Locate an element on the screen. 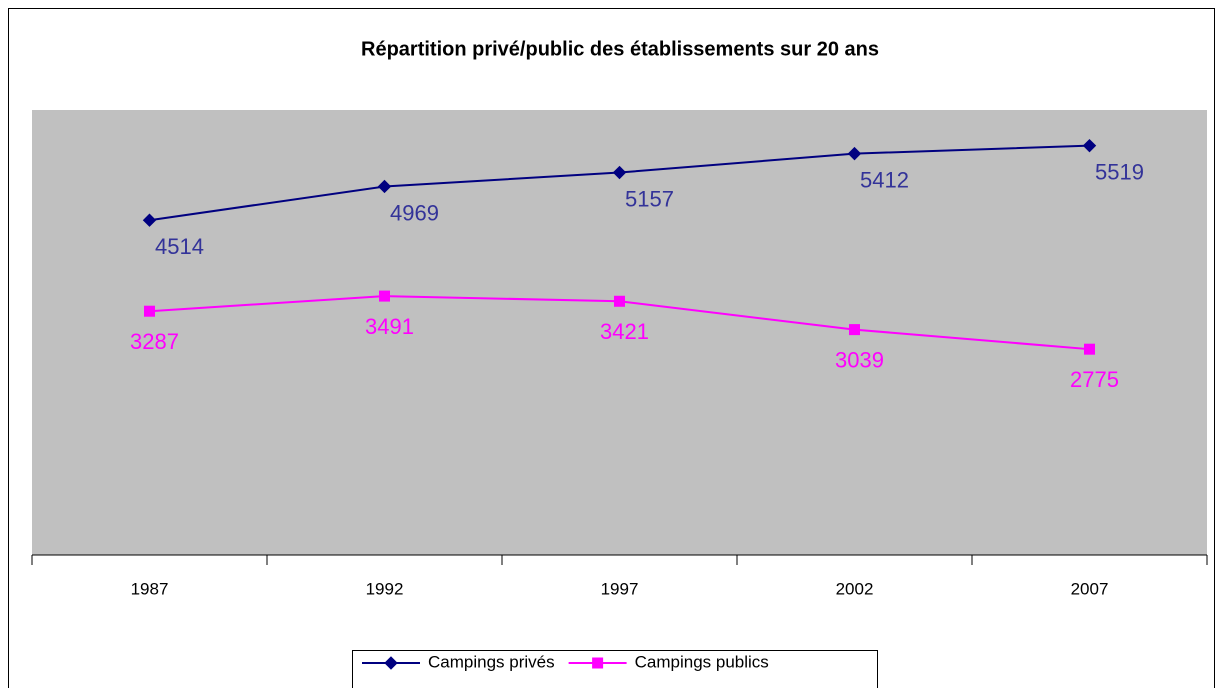  data-label: 3039 is located at coordinates (859, 359).